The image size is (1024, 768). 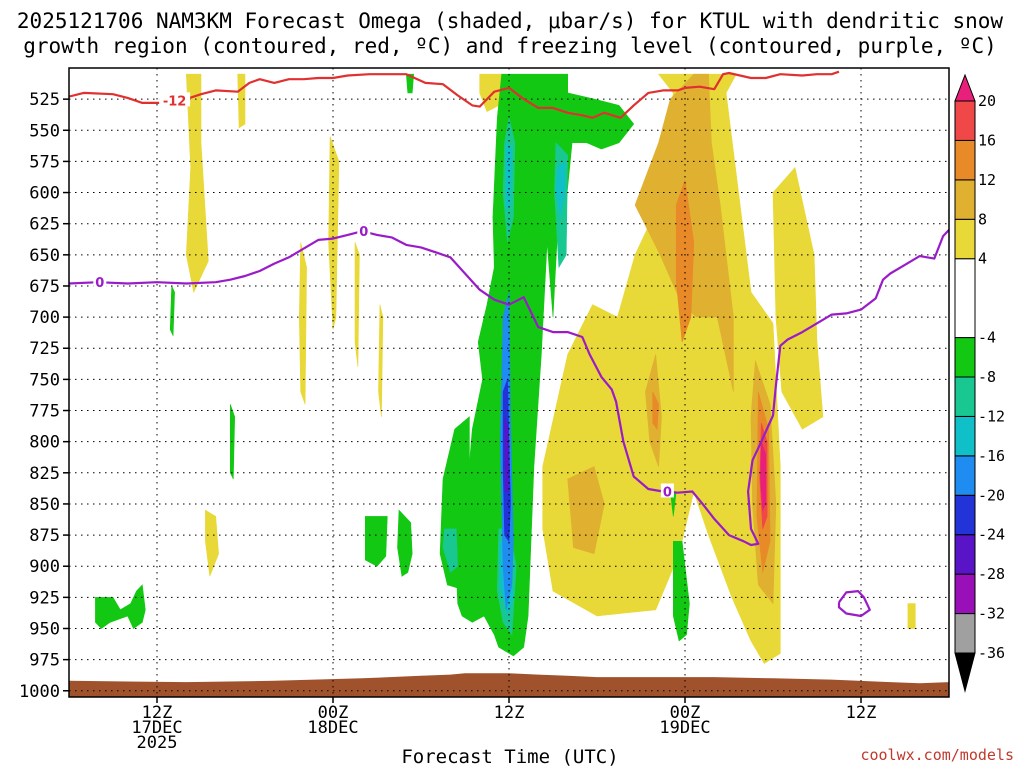 What do you see at coordinates (44, 629) in the screenshot?
I see `y-tick-label-950: 950` at bounding box center [44, 629].